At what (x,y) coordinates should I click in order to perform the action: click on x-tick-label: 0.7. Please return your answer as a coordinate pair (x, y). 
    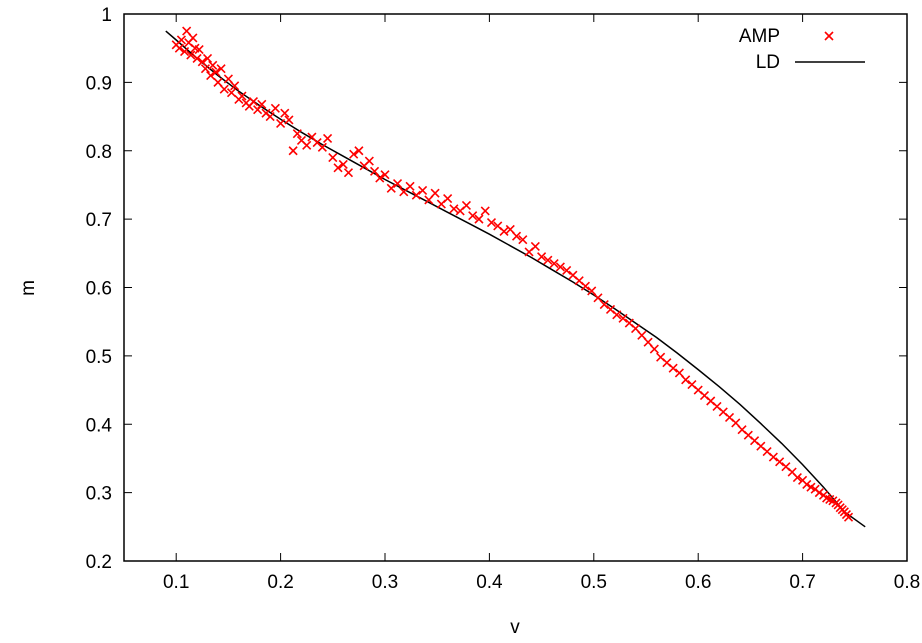
    Looking at the image, I should click on (802, 582).